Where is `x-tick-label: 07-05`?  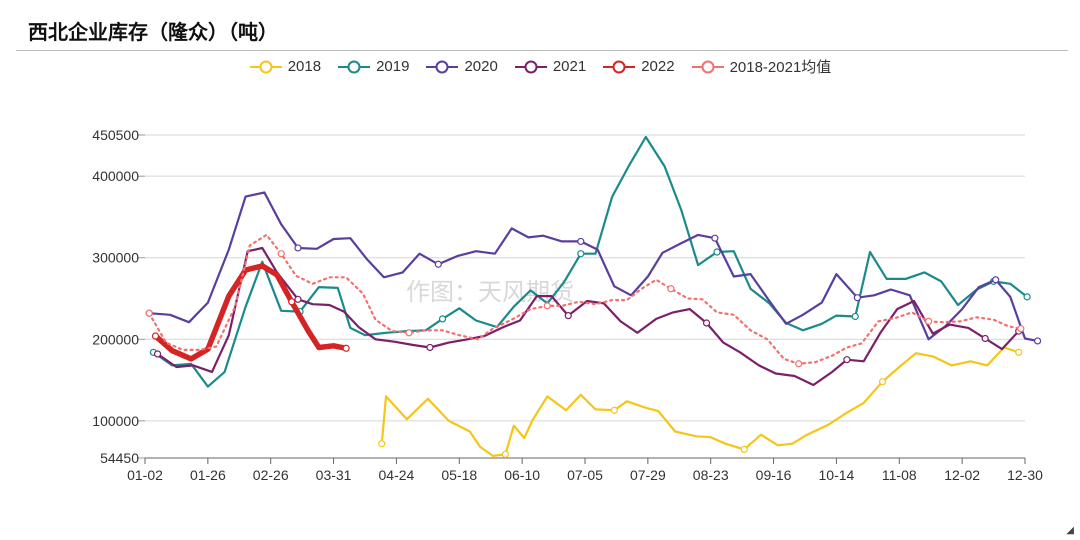 x-tick-label: 07-05 is located at coordinates (585, 475).